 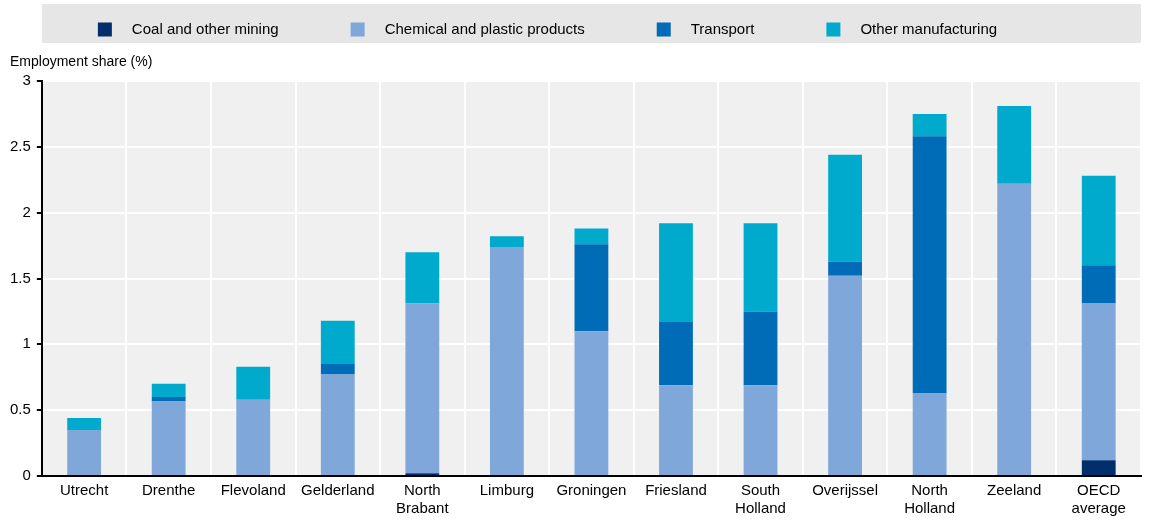 What do you see at coordinates (930, 499) in the screenshot?
I see `x-tick-label: North Holland` at bounding box center [930, 499].